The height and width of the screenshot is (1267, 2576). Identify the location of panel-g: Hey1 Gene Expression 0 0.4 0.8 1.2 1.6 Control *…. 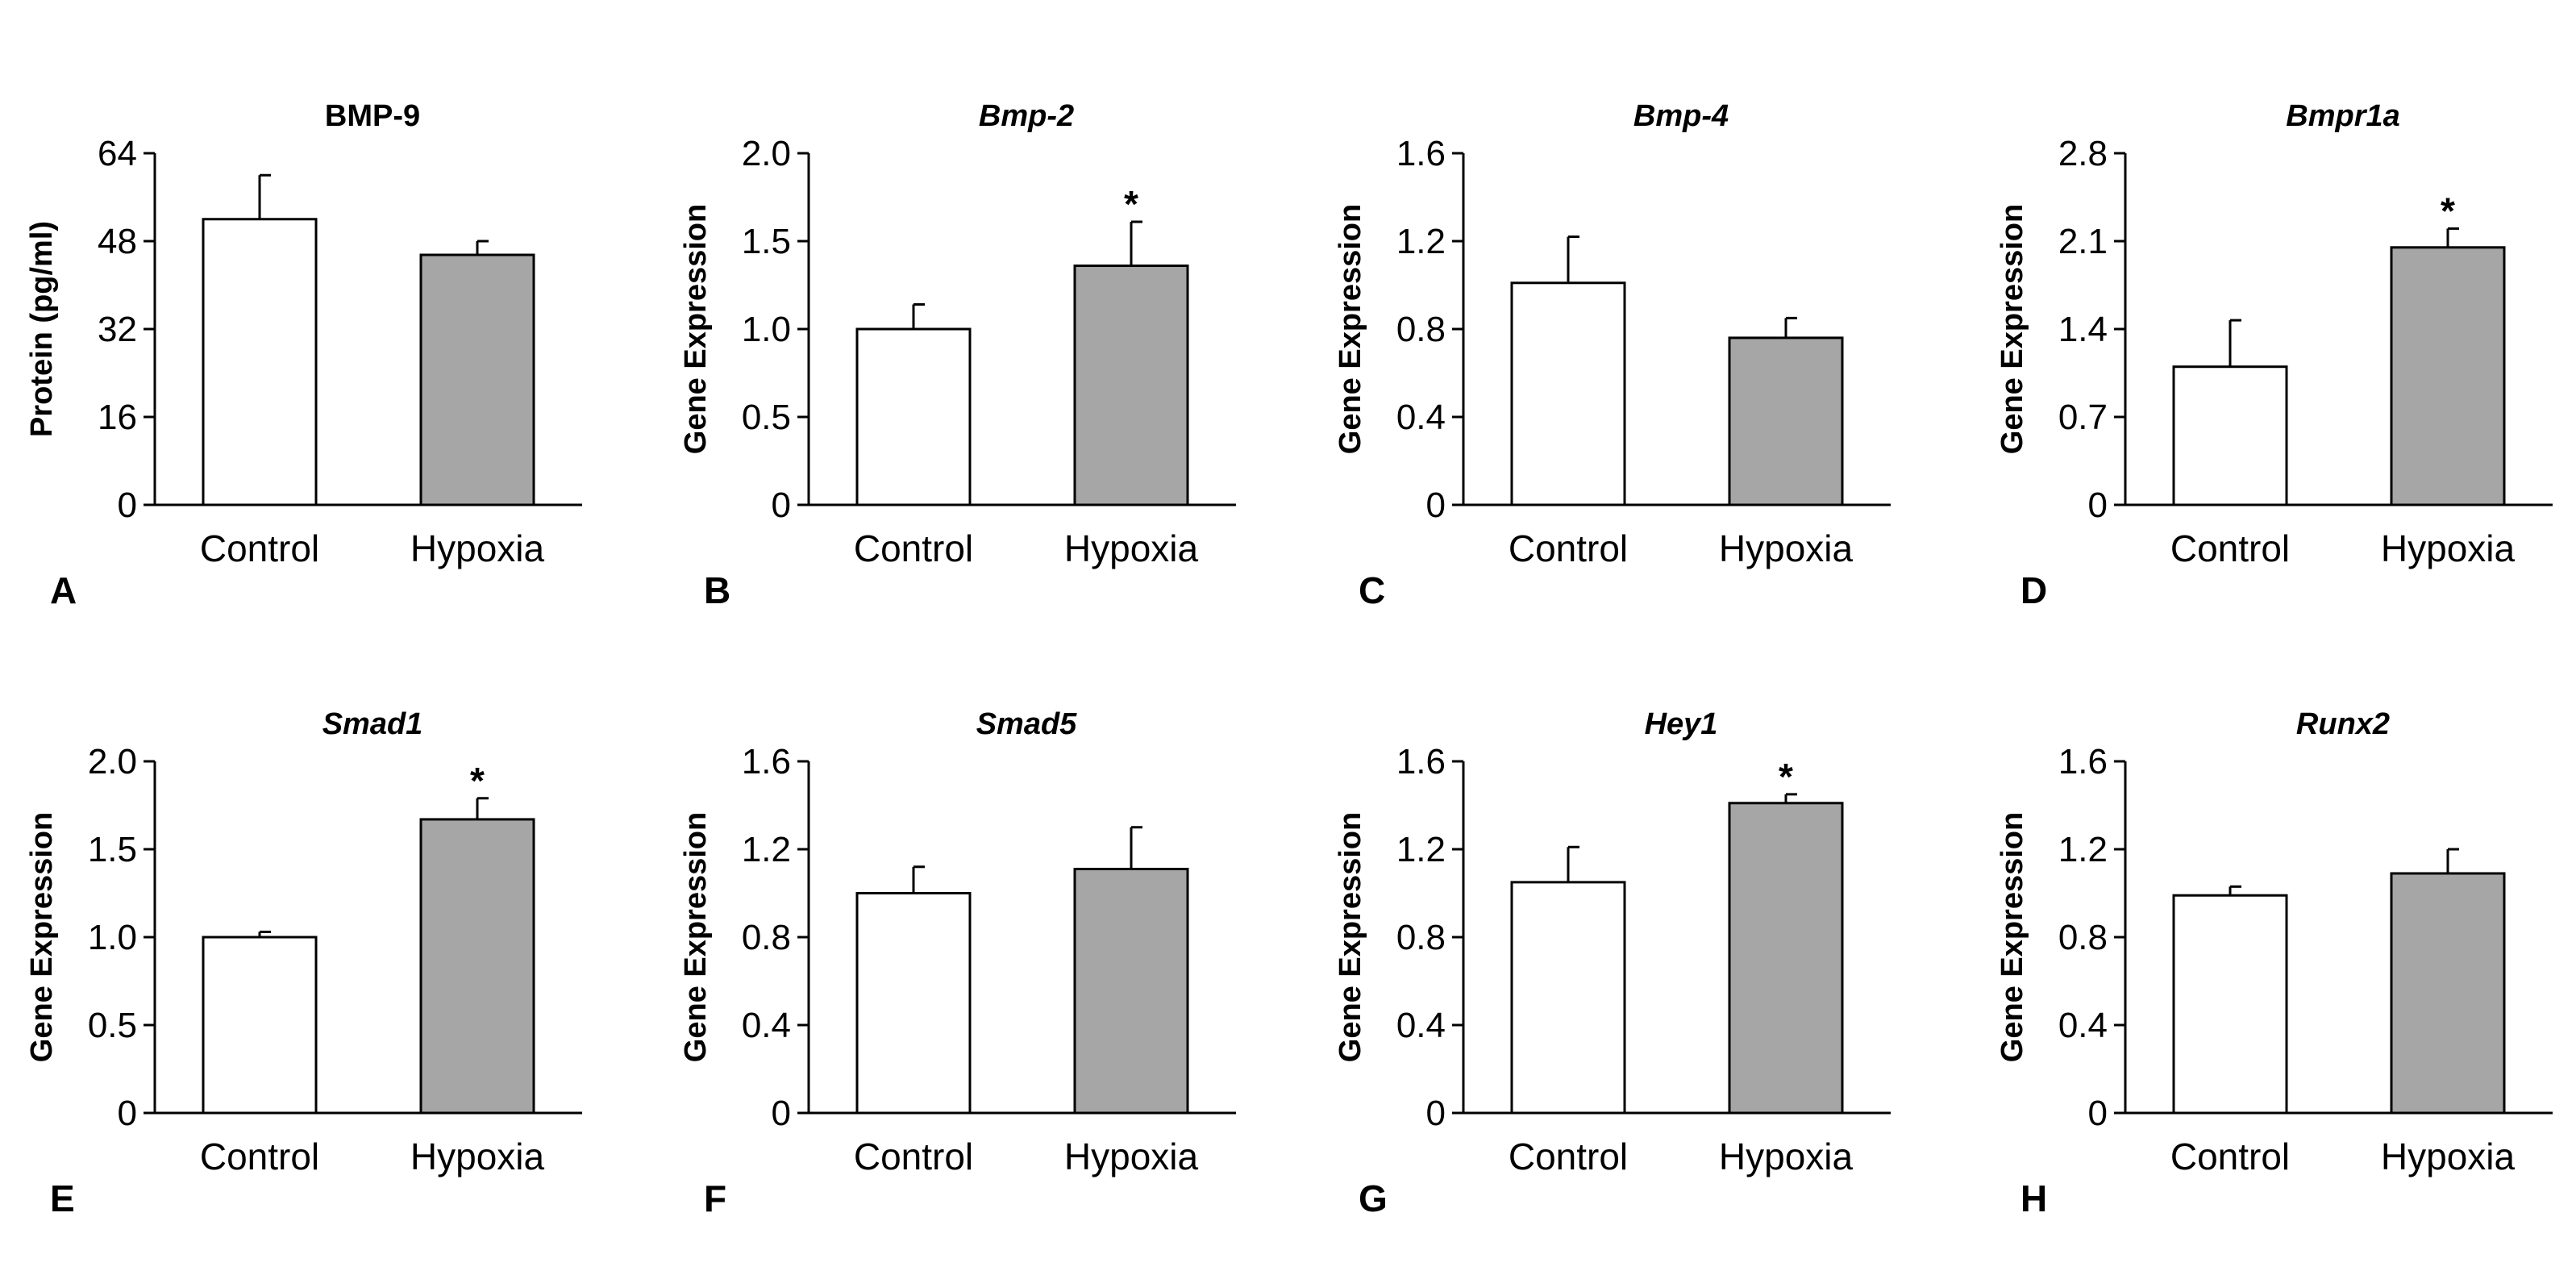
(1613, 963).